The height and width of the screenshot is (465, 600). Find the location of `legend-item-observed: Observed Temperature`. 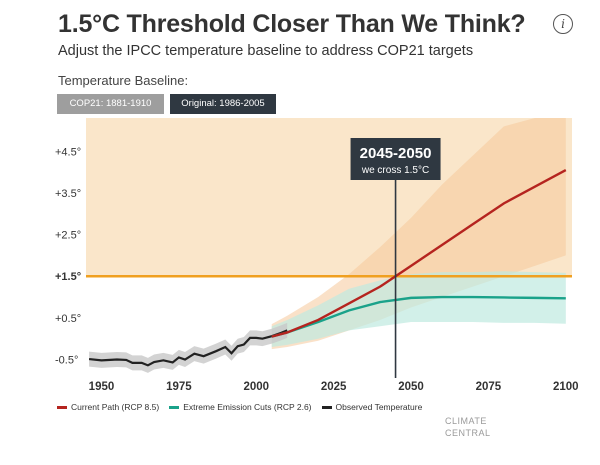

legend-item-observed: Observed Temperature is located at coordinates (372, 407).